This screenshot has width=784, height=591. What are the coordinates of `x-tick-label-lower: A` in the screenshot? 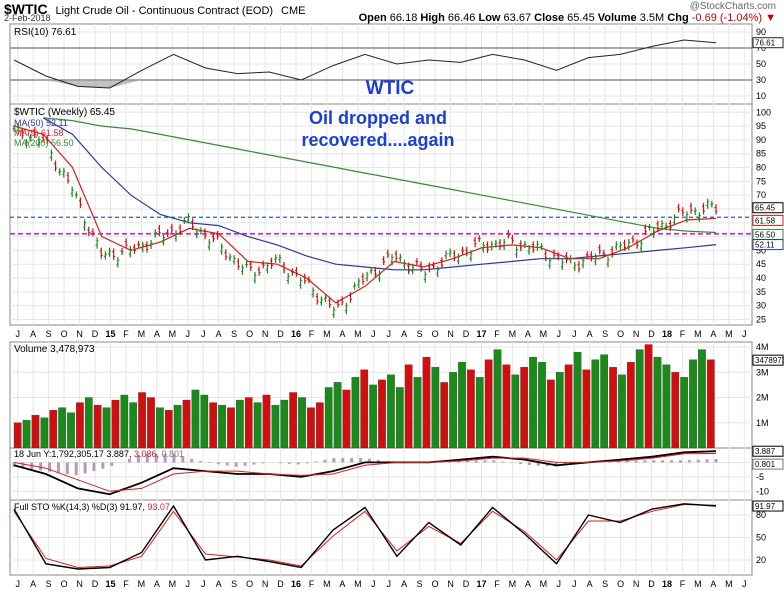 It's located at (528, 584).